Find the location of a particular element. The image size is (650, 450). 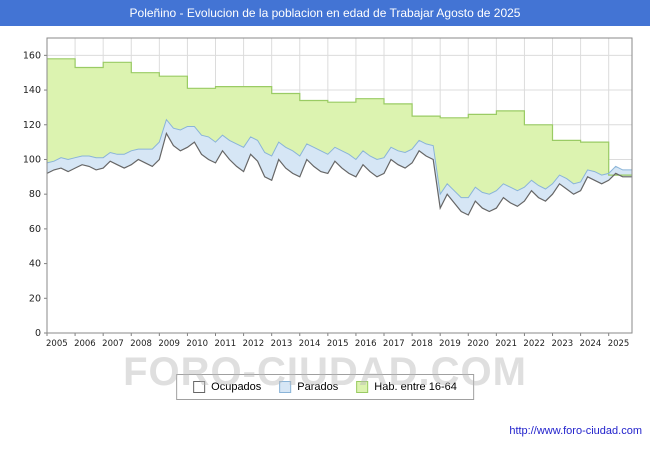

svg-text: 2024 is located at coordinates (591, 344).